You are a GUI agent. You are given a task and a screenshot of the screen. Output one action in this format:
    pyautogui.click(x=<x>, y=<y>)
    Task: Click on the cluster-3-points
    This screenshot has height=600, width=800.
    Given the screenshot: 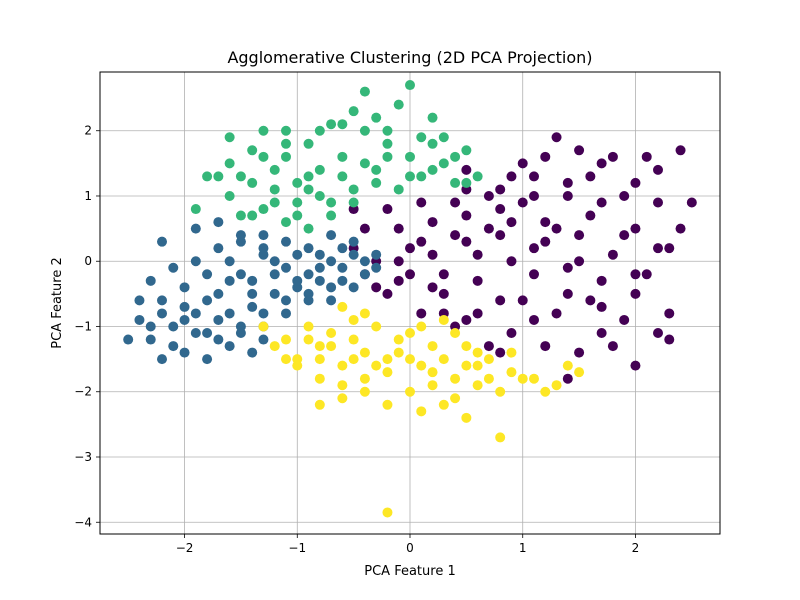 What is the action you would take?
    pyautogui.click(x=421, y=409)
    